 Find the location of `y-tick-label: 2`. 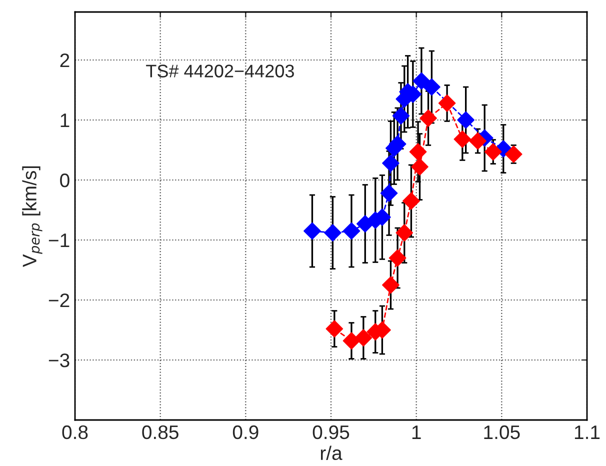

y-tick-label: 2 is located at coordinates (65, 60).